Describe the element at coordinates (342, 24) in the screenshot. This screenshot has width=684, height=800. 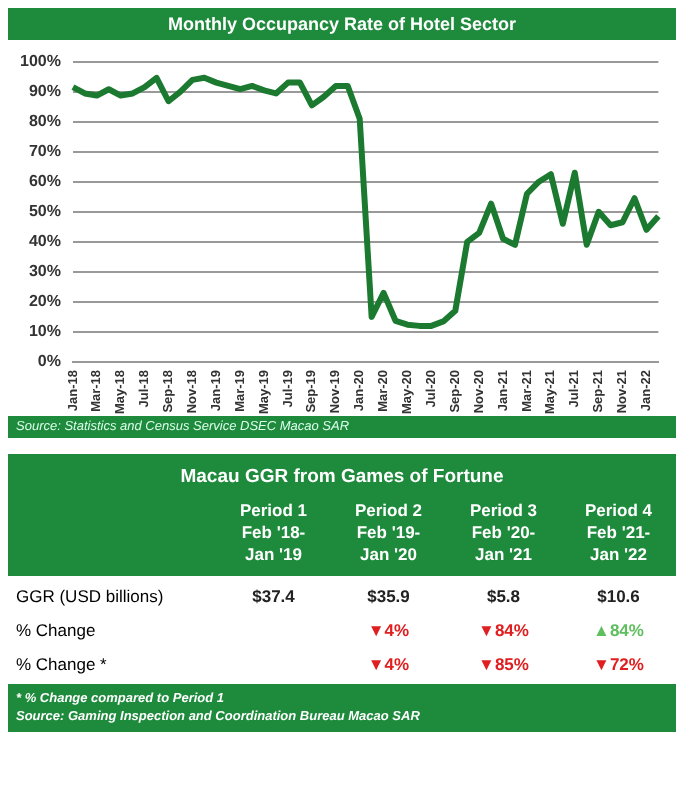
I see `chart-title: Monthly Occupancy Rate of Hotel Sector` at that location.